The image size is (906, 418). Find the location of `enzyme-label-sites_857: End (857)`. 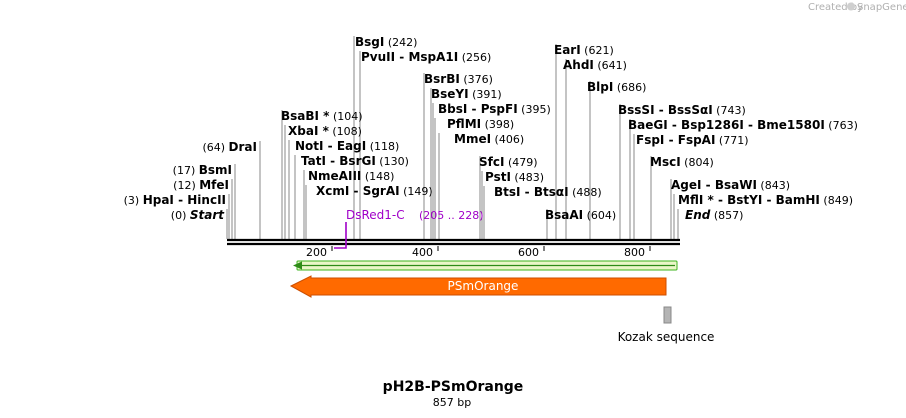

enzyme-label-sites_857: End (857) is located at coordinates (714, 215).